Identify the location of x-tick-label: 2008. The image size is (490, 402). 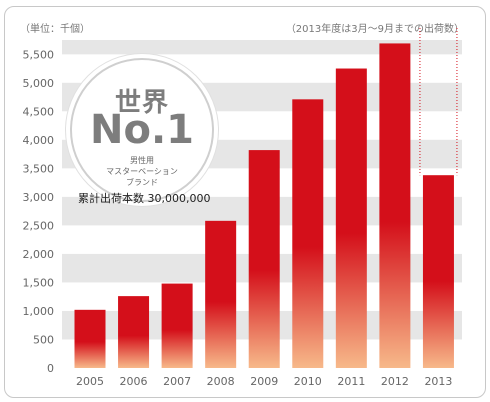
(221, 381).